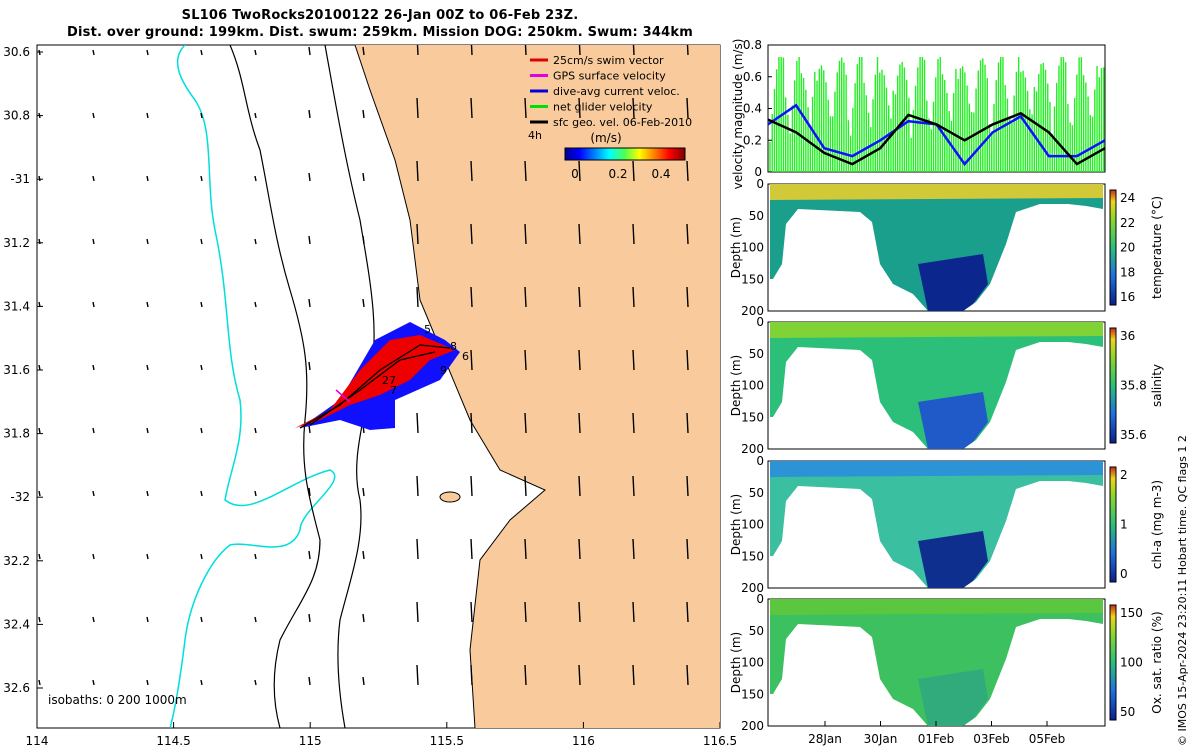  I want to click on colorbar-tick: 50, so click(1127, 712).